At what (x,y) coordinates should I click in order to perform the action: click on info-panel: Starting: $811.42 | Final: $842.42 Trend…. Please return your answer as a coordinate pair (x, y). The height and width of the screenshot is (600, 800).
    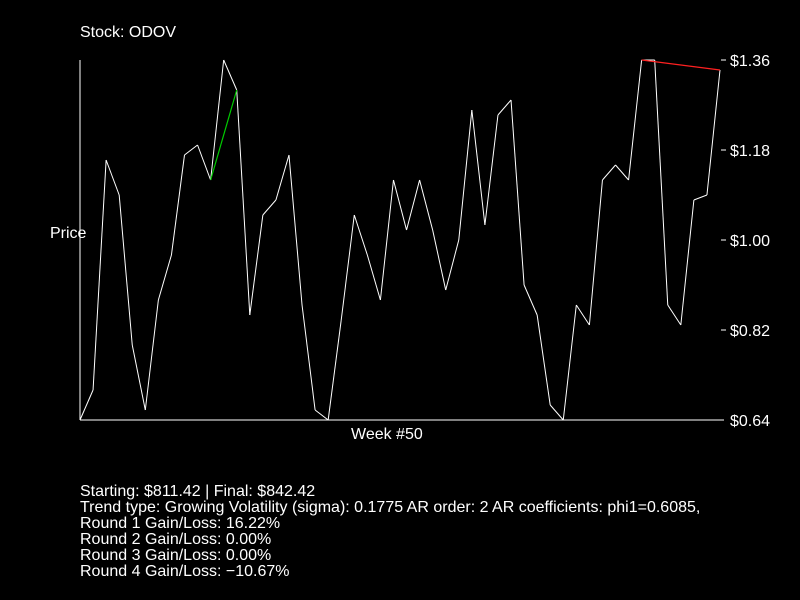
    Looking at the image, I should click on (390, 532).